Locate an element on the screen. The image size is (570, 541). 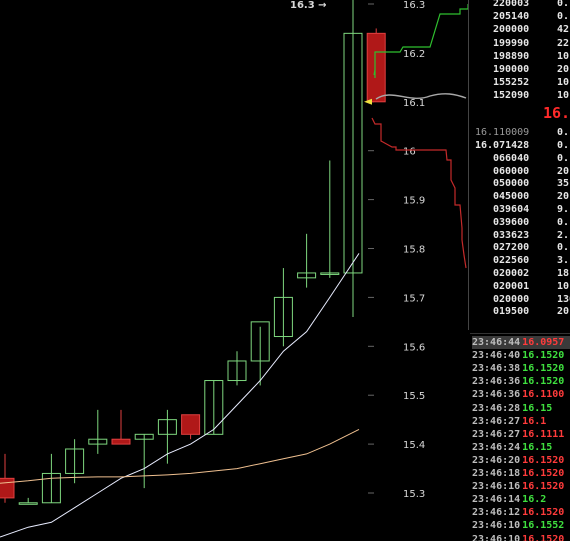
book-size: 9. is located at coordinates (563, 209).